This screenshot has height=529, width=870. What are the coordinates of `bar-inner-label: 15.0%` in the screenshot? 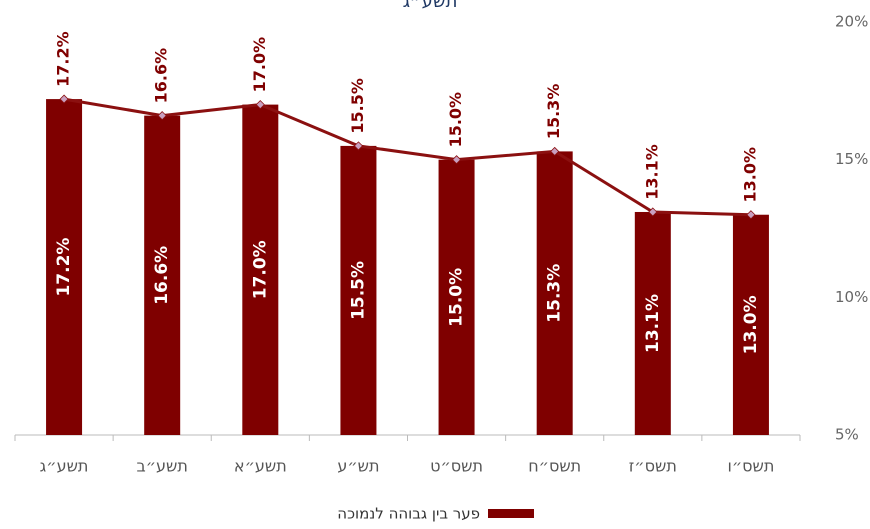 It's located at (457, 297).